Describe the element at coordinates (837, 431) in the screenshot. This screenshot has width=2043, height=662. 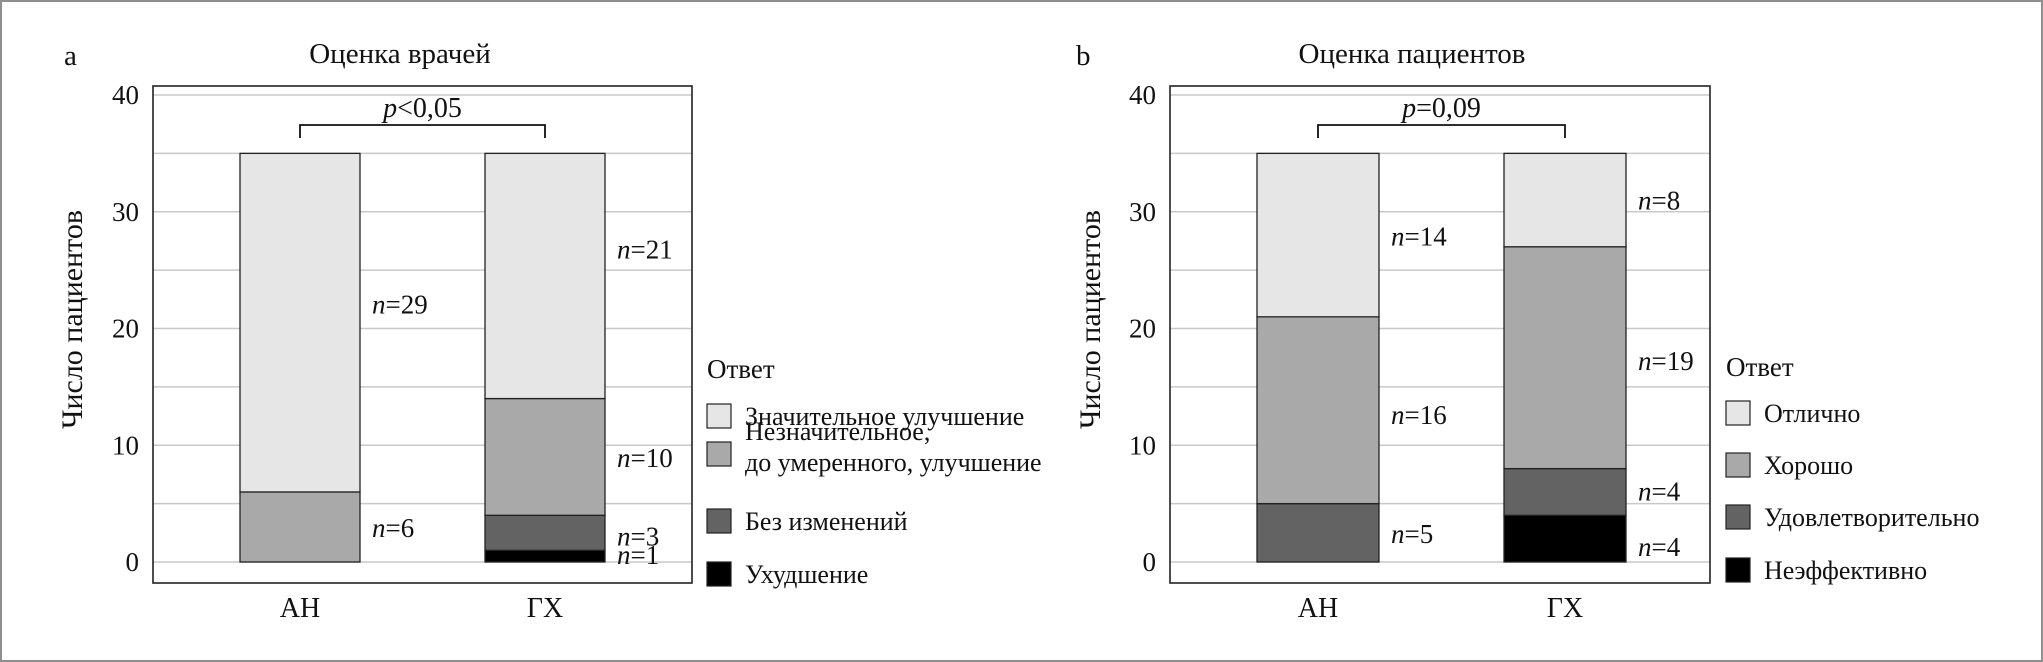
I see `legend-label: Незначительное,` at that location.